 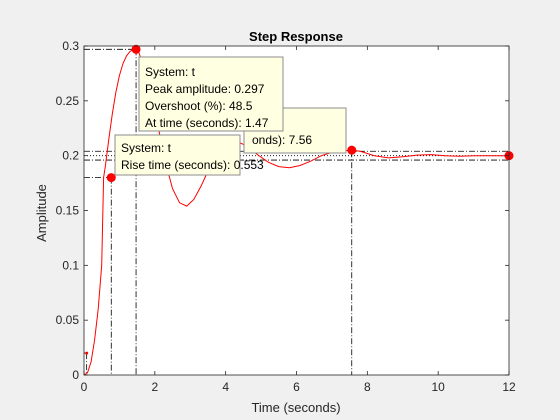 I want to click on x-tick-label: 4, so click(x=225, y=387).